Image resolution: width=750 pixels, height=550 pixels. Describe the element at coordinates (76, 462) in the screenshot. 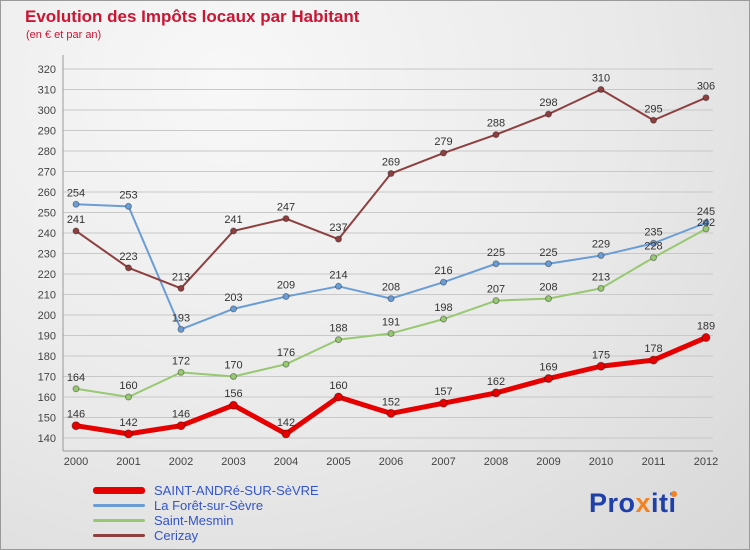

I see `x-axis-label: 2000` at that location.